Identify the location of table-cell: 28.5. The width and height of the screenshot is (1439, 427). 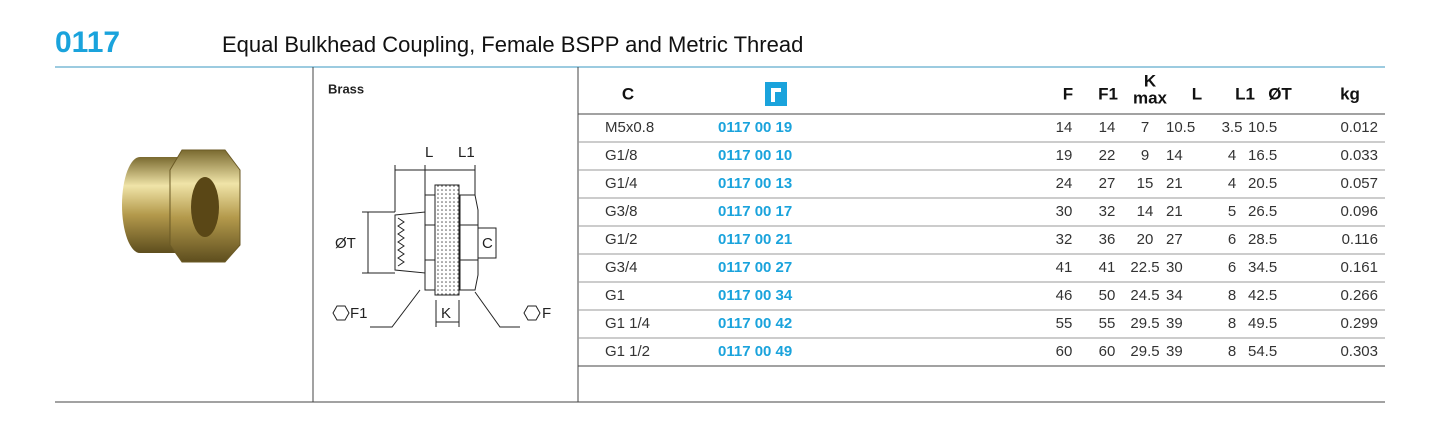
(1262, 239).